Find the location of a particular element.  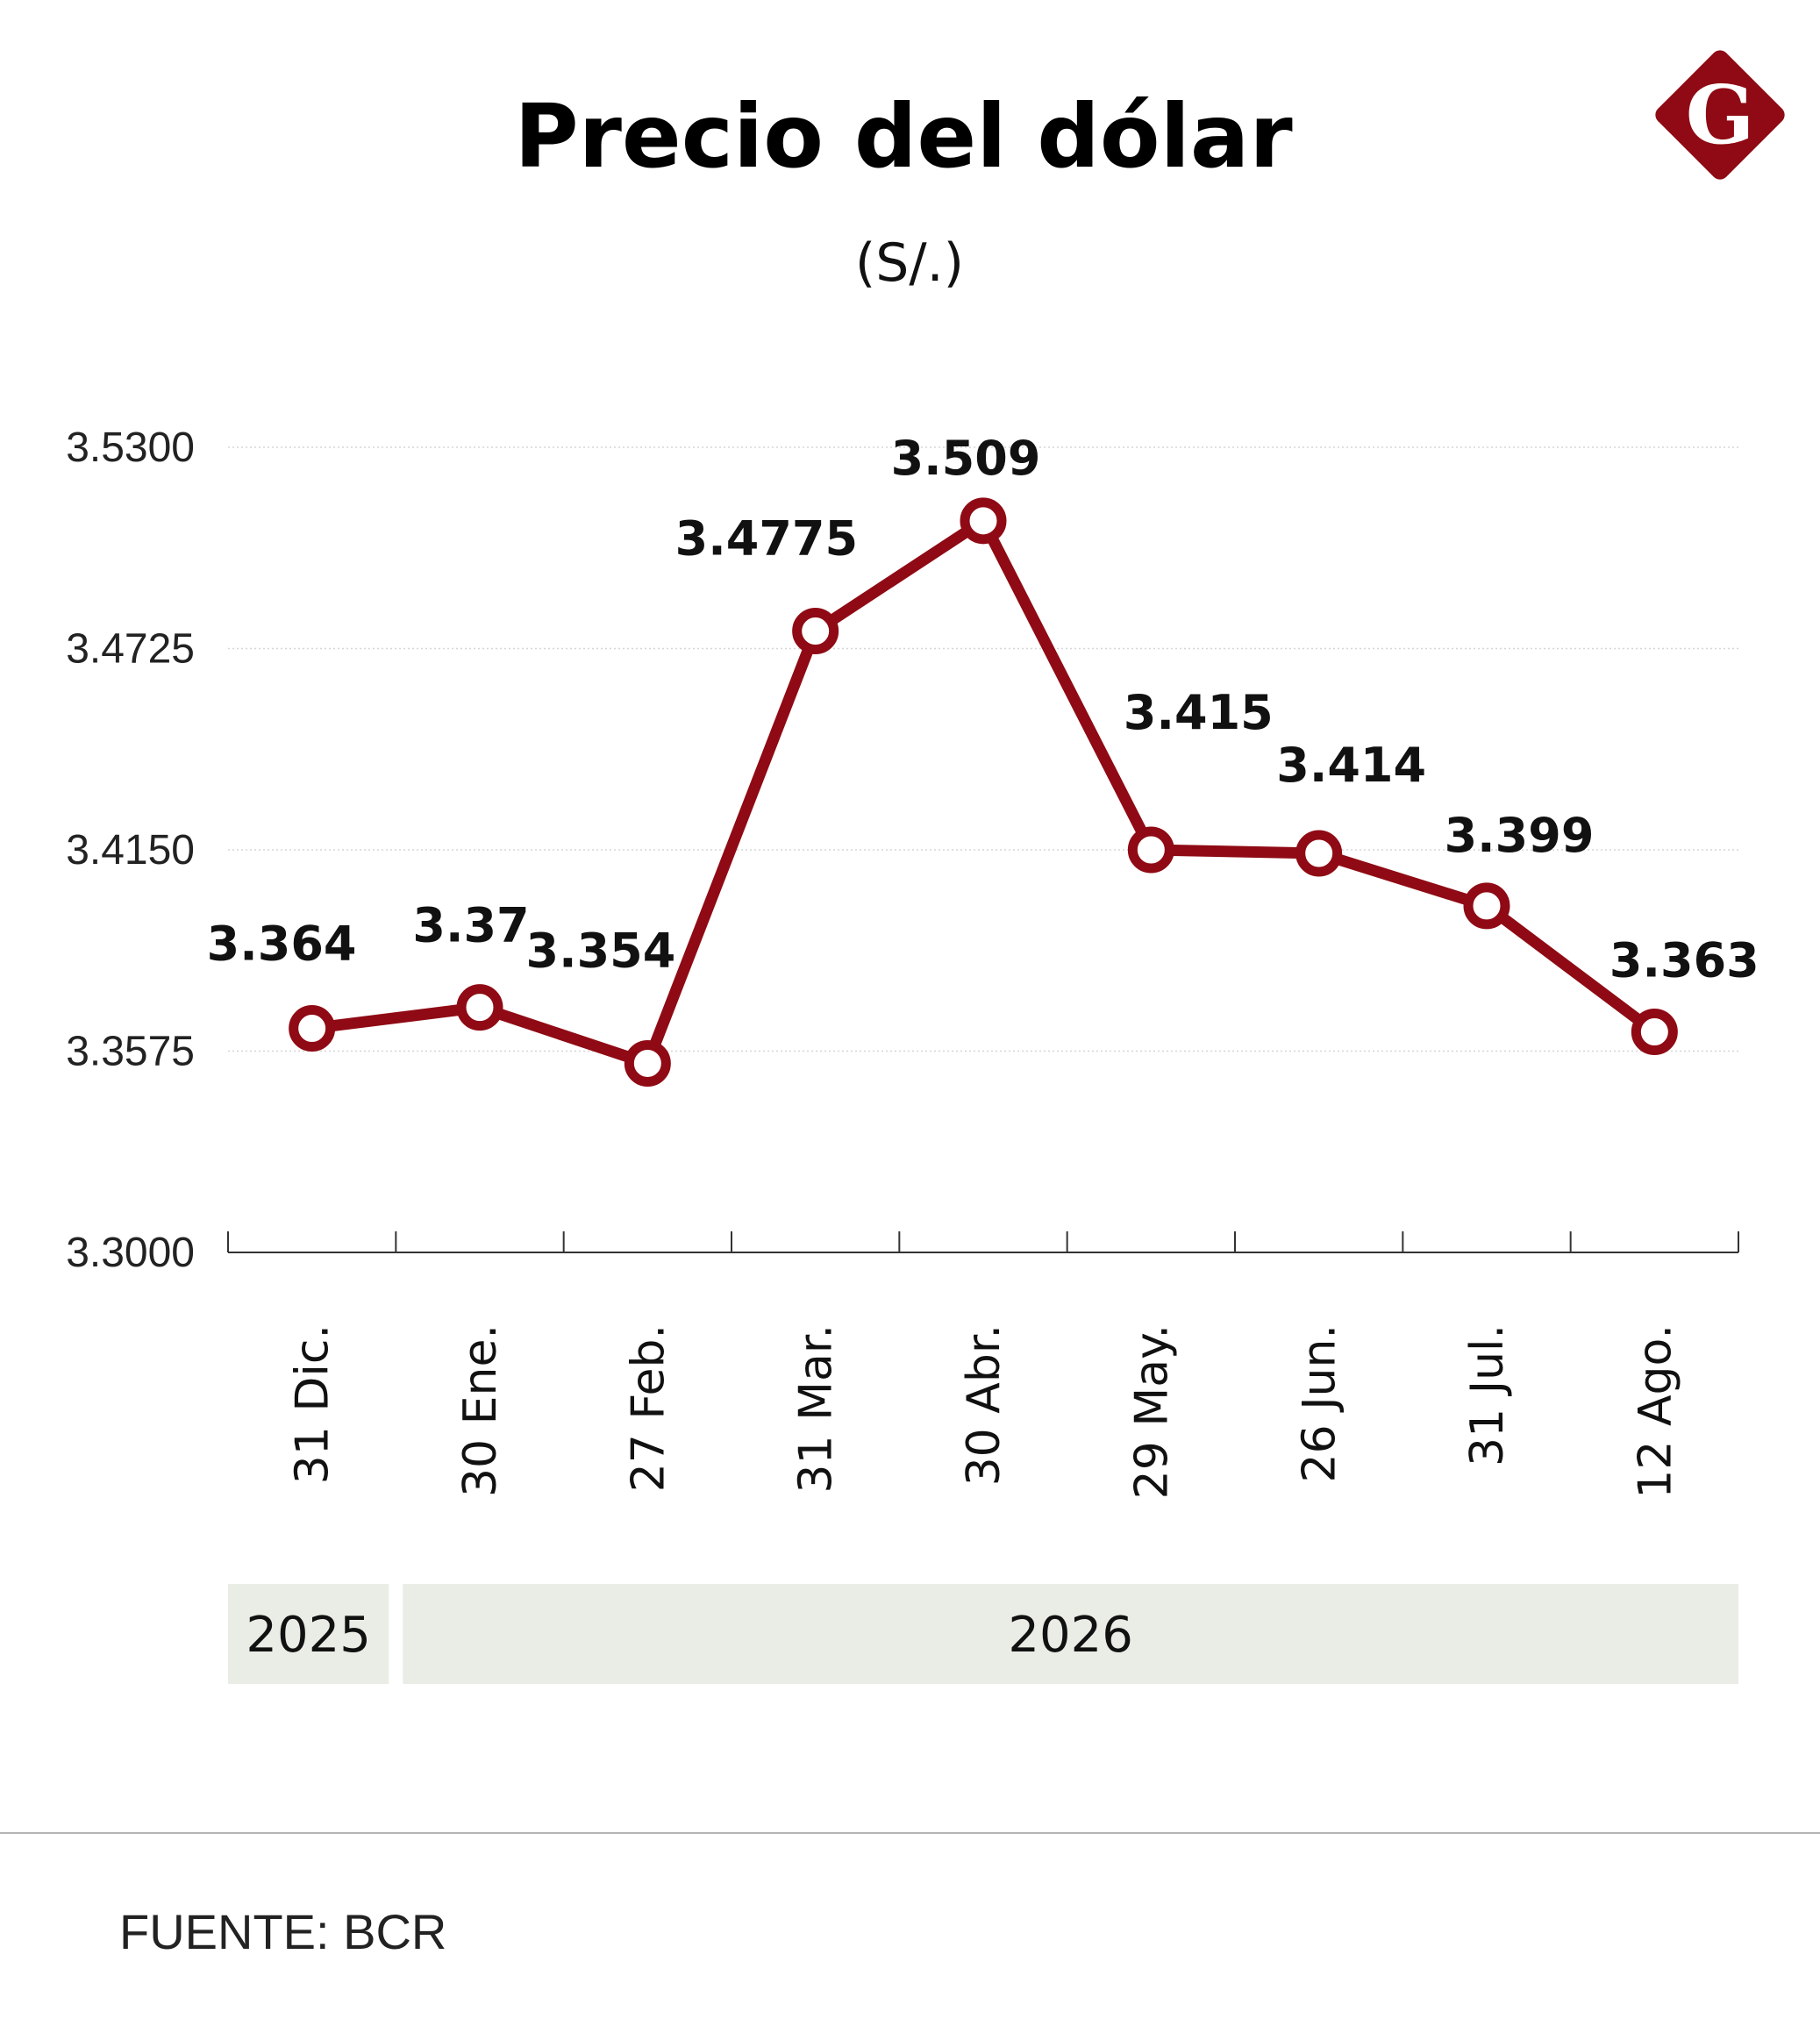

year-label: 2026 is located at coordinates (1070, 1635).